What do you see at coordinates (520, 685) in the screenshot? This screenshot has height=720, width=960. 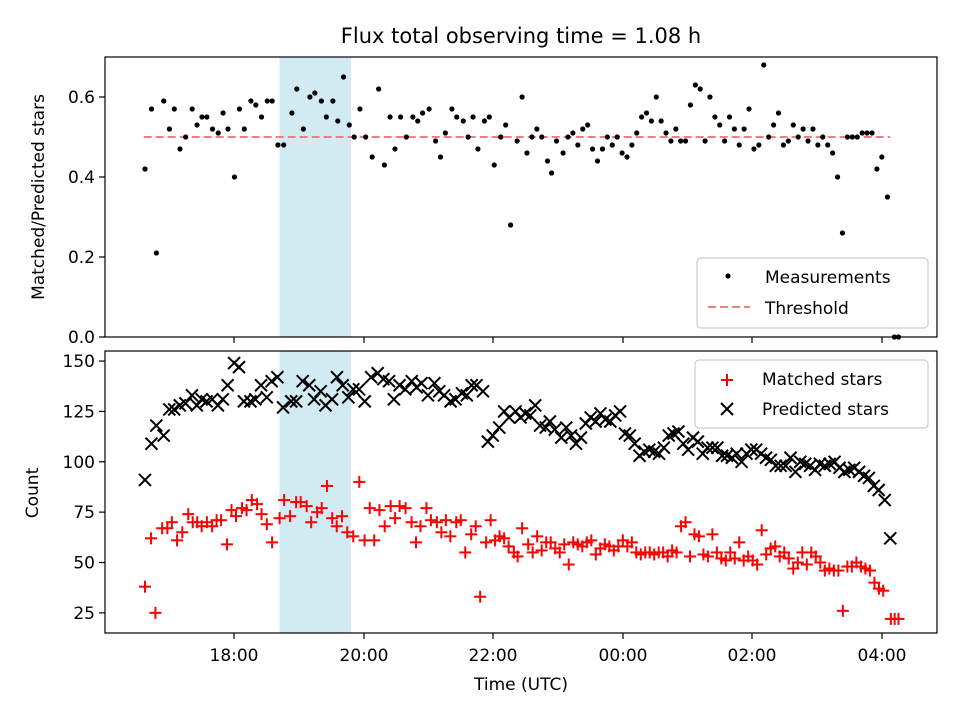 I see `x-axis-label: Time (UTC)` at bounding box center [520, 685].